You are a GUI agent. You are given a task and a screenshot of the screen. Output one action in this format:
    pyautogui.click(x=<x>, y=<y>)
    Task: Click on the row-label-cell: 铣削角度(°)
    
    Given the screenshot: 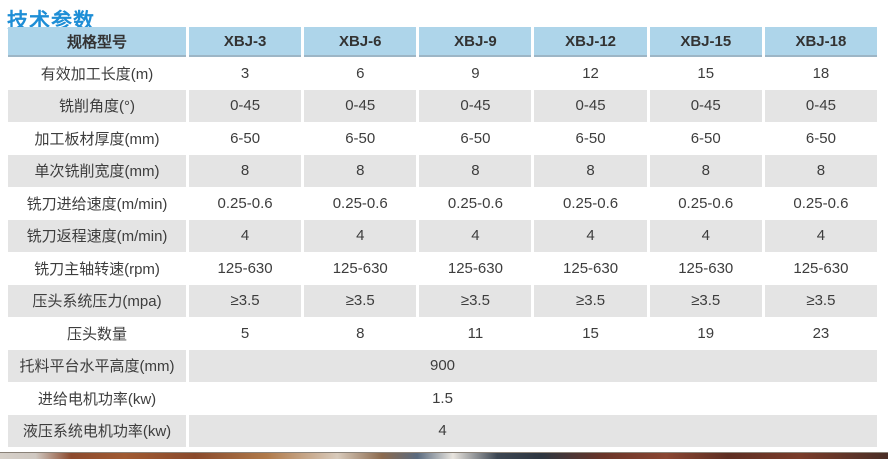 What is the action you would take?
    pyautogui.click(x=97, y=105)
    